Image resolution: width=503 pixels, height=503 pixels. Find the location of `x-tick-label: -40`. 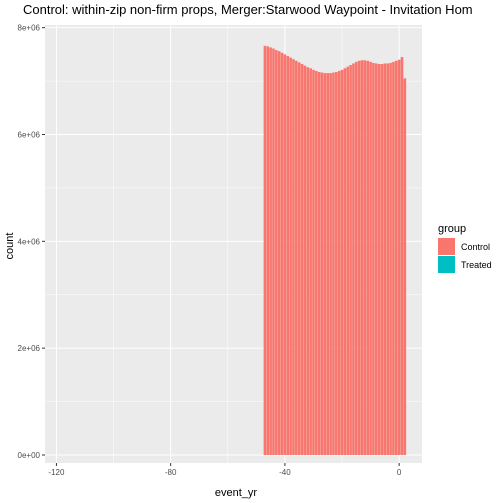

x-tick-label: -40 is located at coordinates (285, 472).